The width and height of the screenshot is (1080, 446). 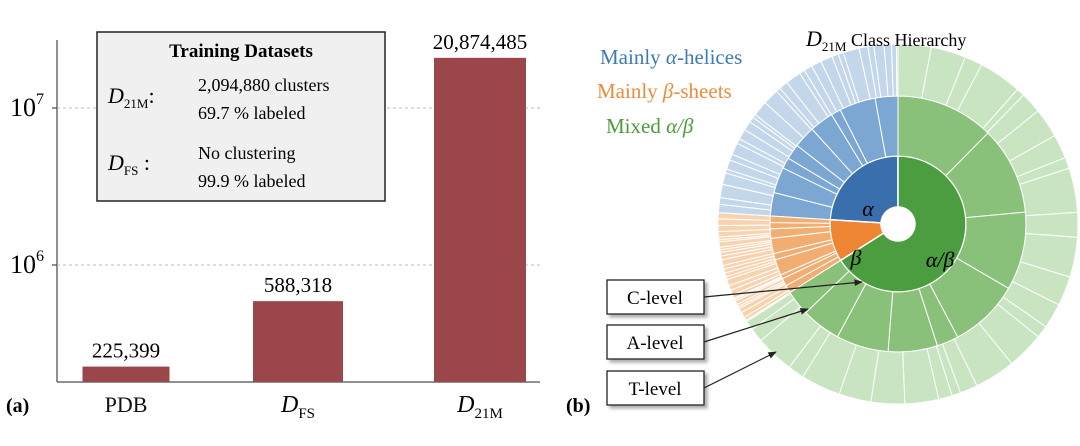 I want to click on class-label-beta: β, so click(x=856, y=257).